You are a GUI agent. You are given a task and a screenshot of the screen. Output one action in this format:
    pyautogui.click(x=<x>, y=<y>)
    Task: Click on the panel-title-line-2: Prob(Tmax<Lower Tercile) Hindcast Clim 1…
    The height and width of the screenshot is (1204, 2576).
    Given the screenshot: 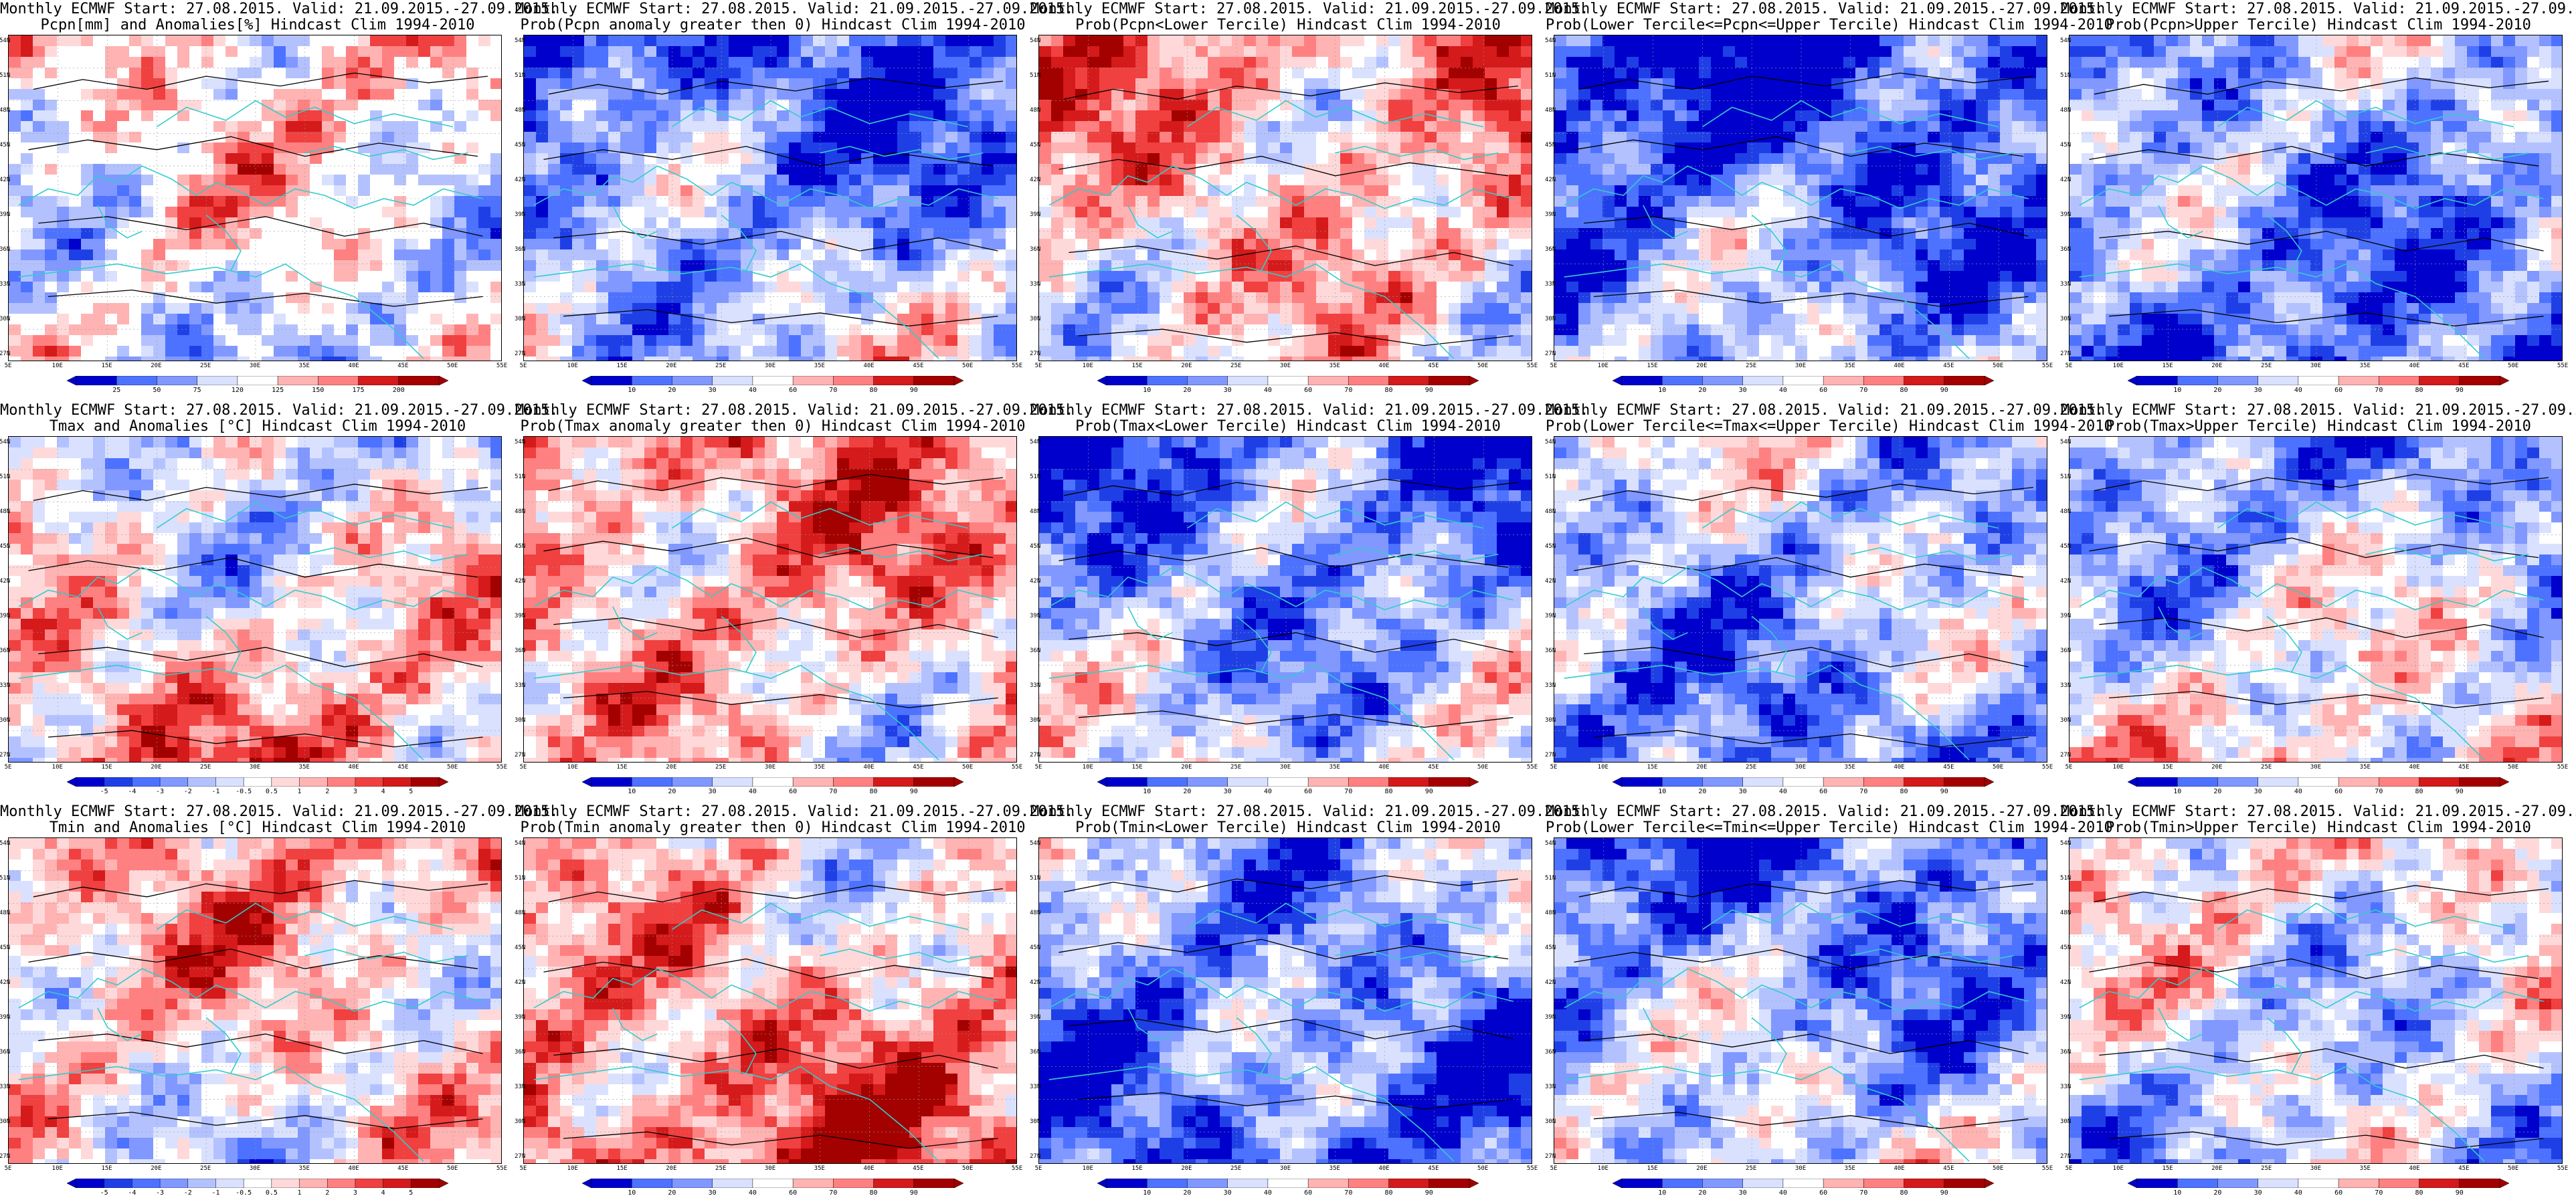 What is the action you would take?
    pyautogui.click(x=1288, y=427)
    